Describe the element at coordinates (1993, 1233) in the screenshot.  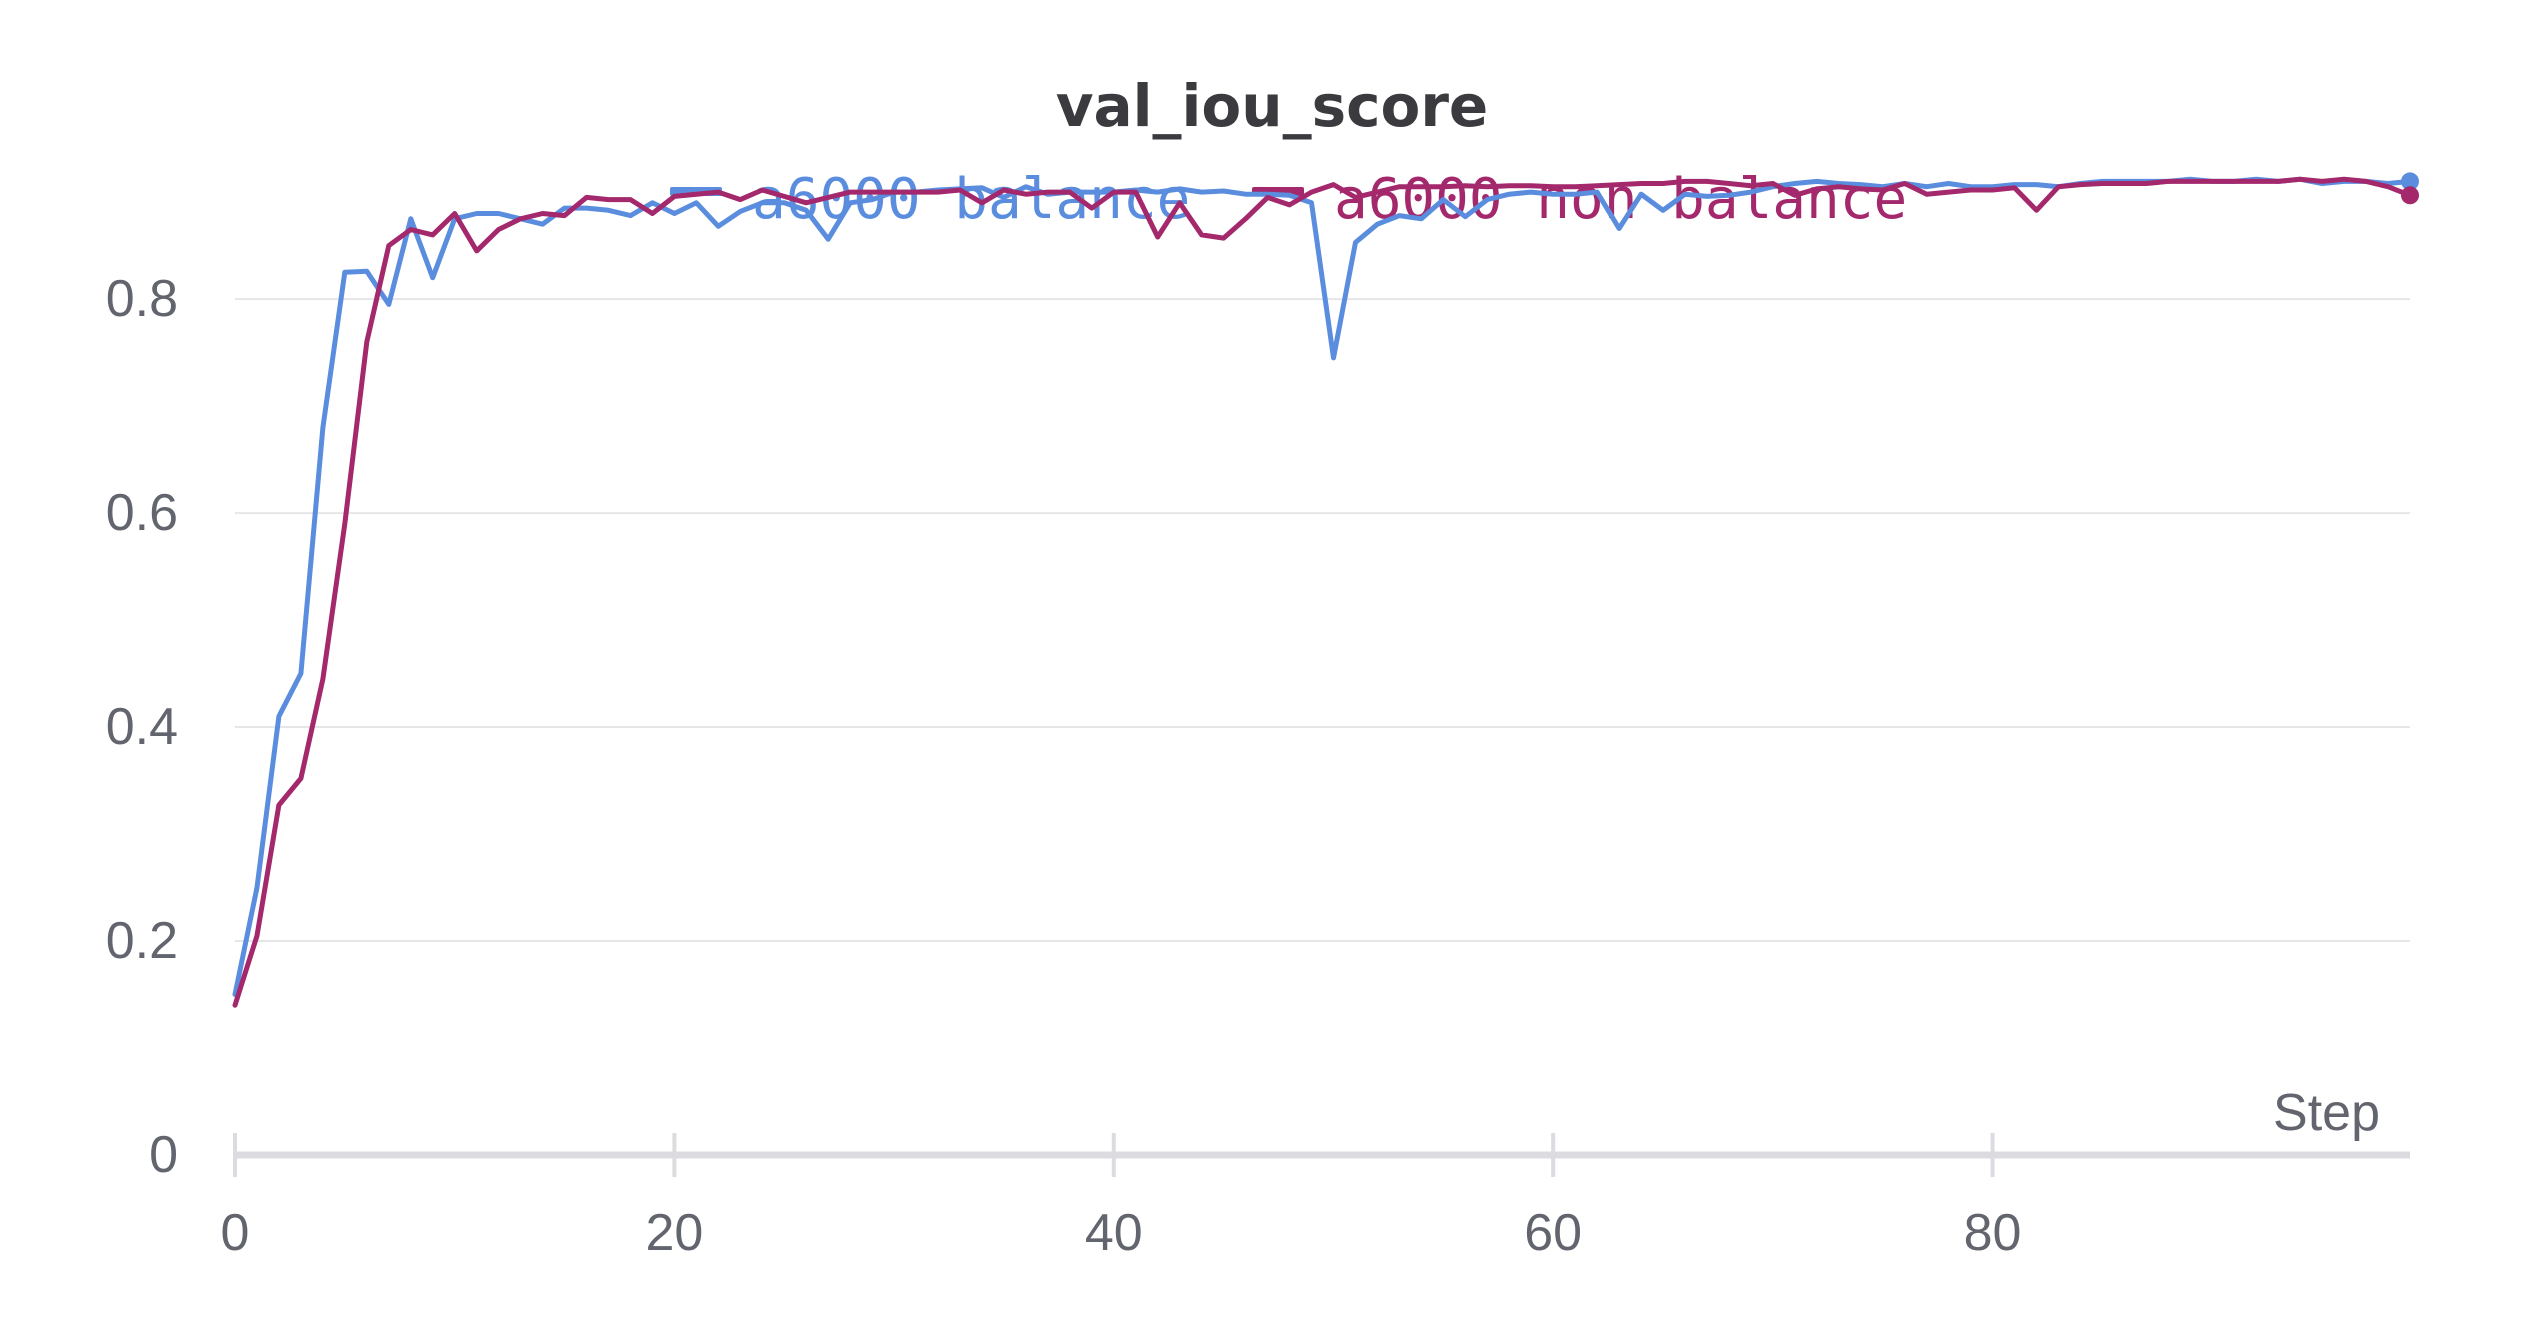
I see `x-tick-label: 80` at that location.